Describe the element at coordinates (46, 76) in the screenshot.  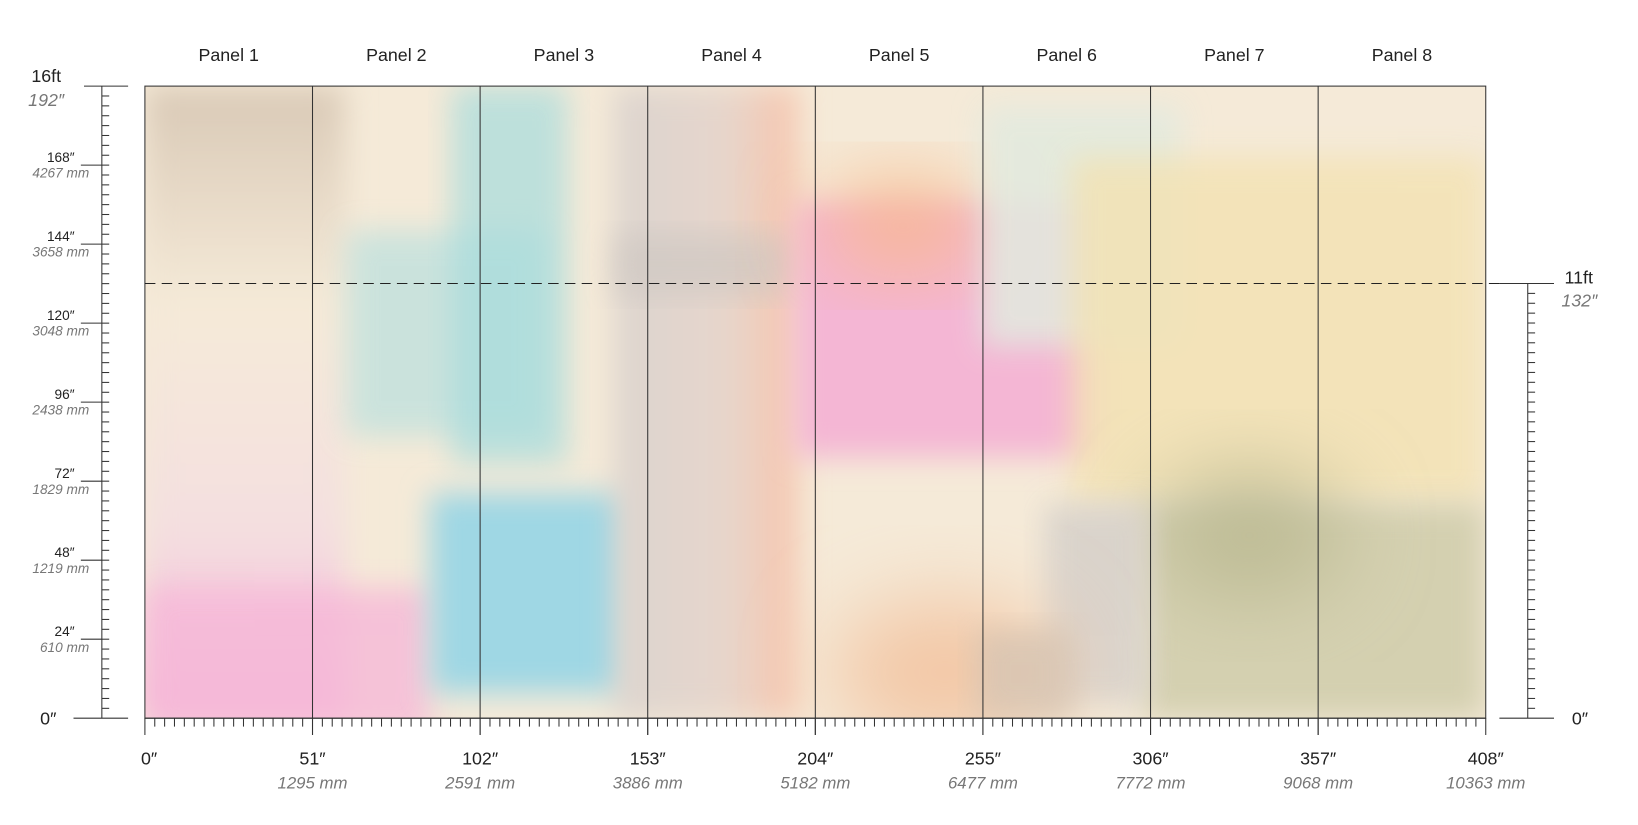
I see `left-top-ft: 16ft` at that location.